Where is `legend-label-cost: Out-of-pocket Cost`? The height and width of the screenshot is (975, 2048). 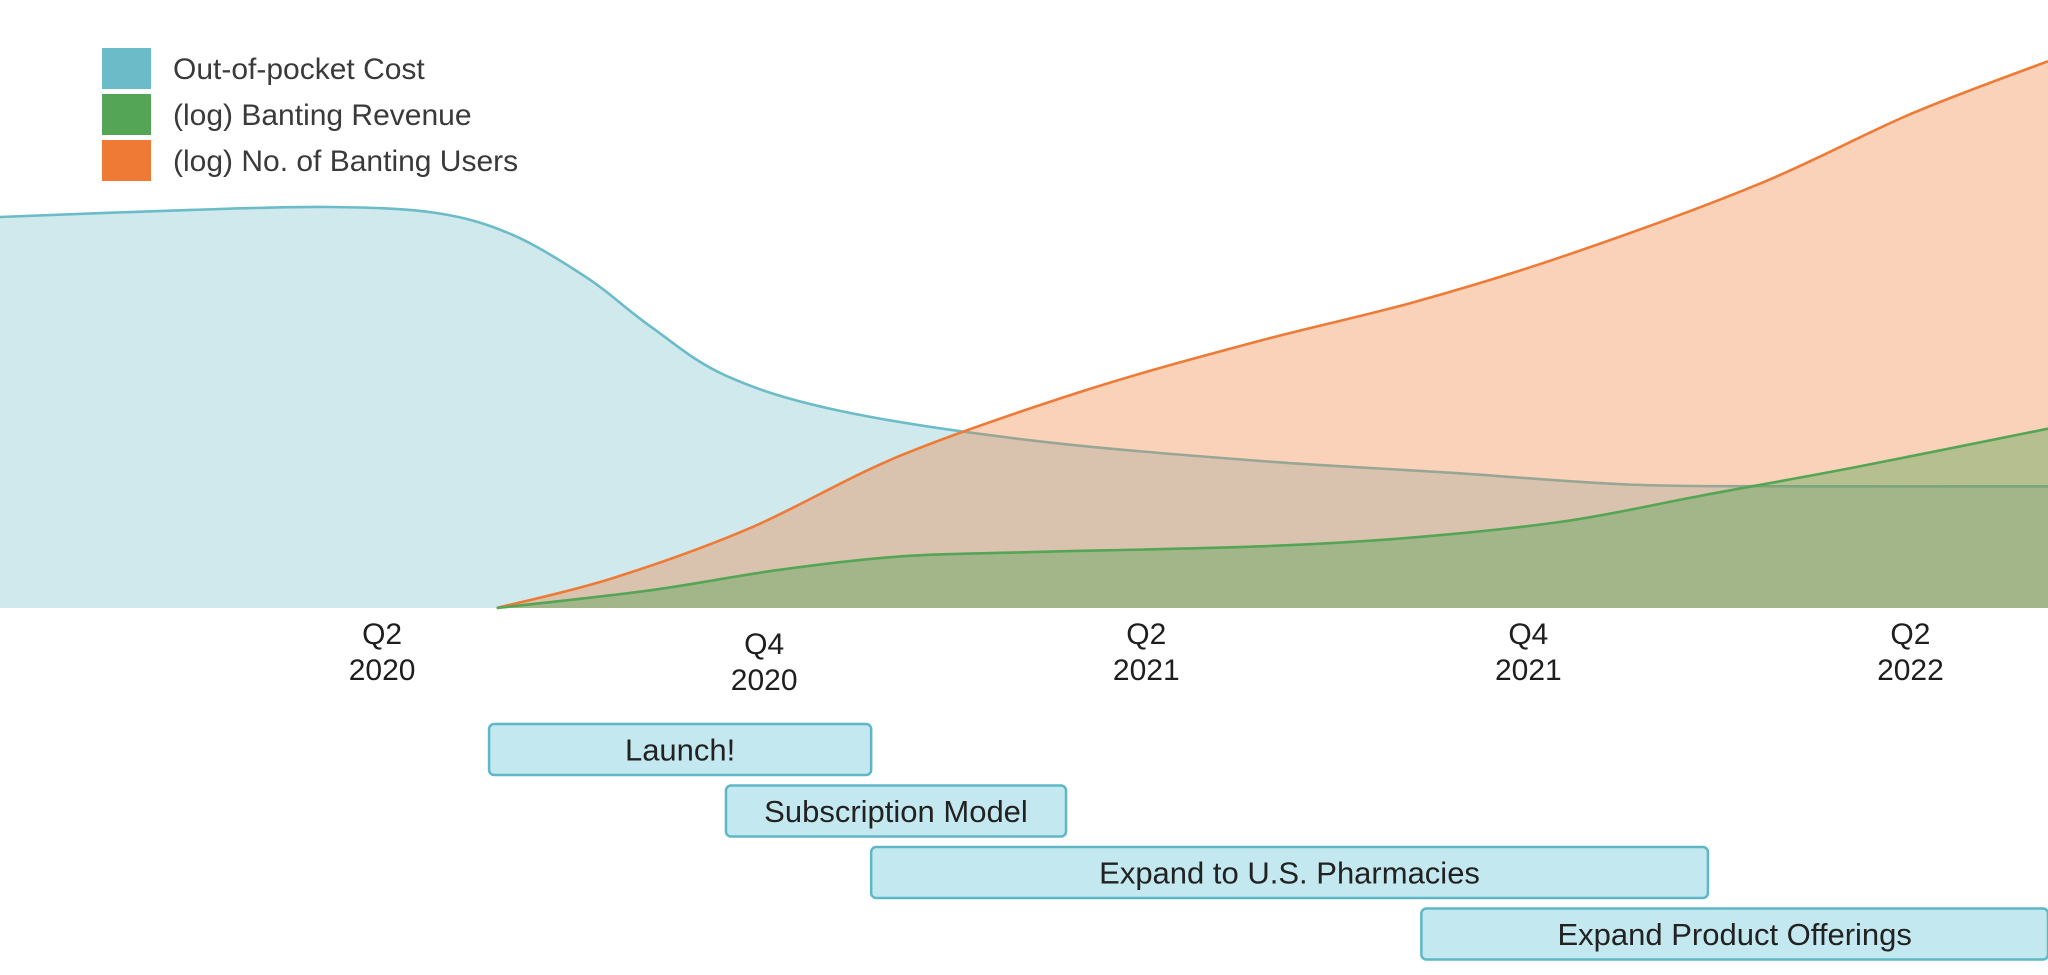
legend-label-cost: Out-of-pocket Cost is located at coordinates (299, 69).